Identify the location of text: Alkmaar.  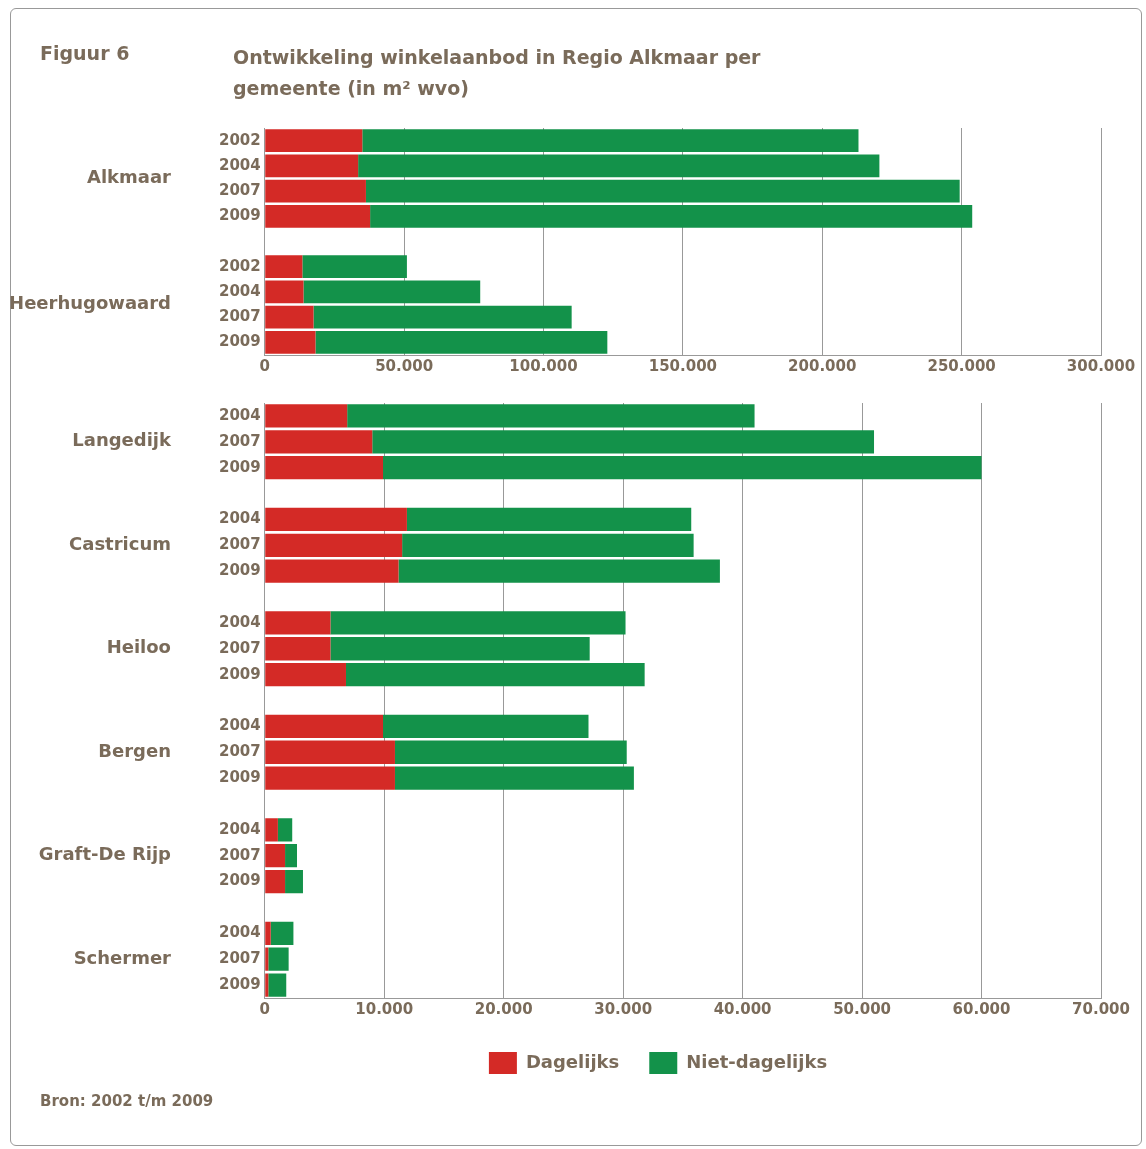
(129, 177).